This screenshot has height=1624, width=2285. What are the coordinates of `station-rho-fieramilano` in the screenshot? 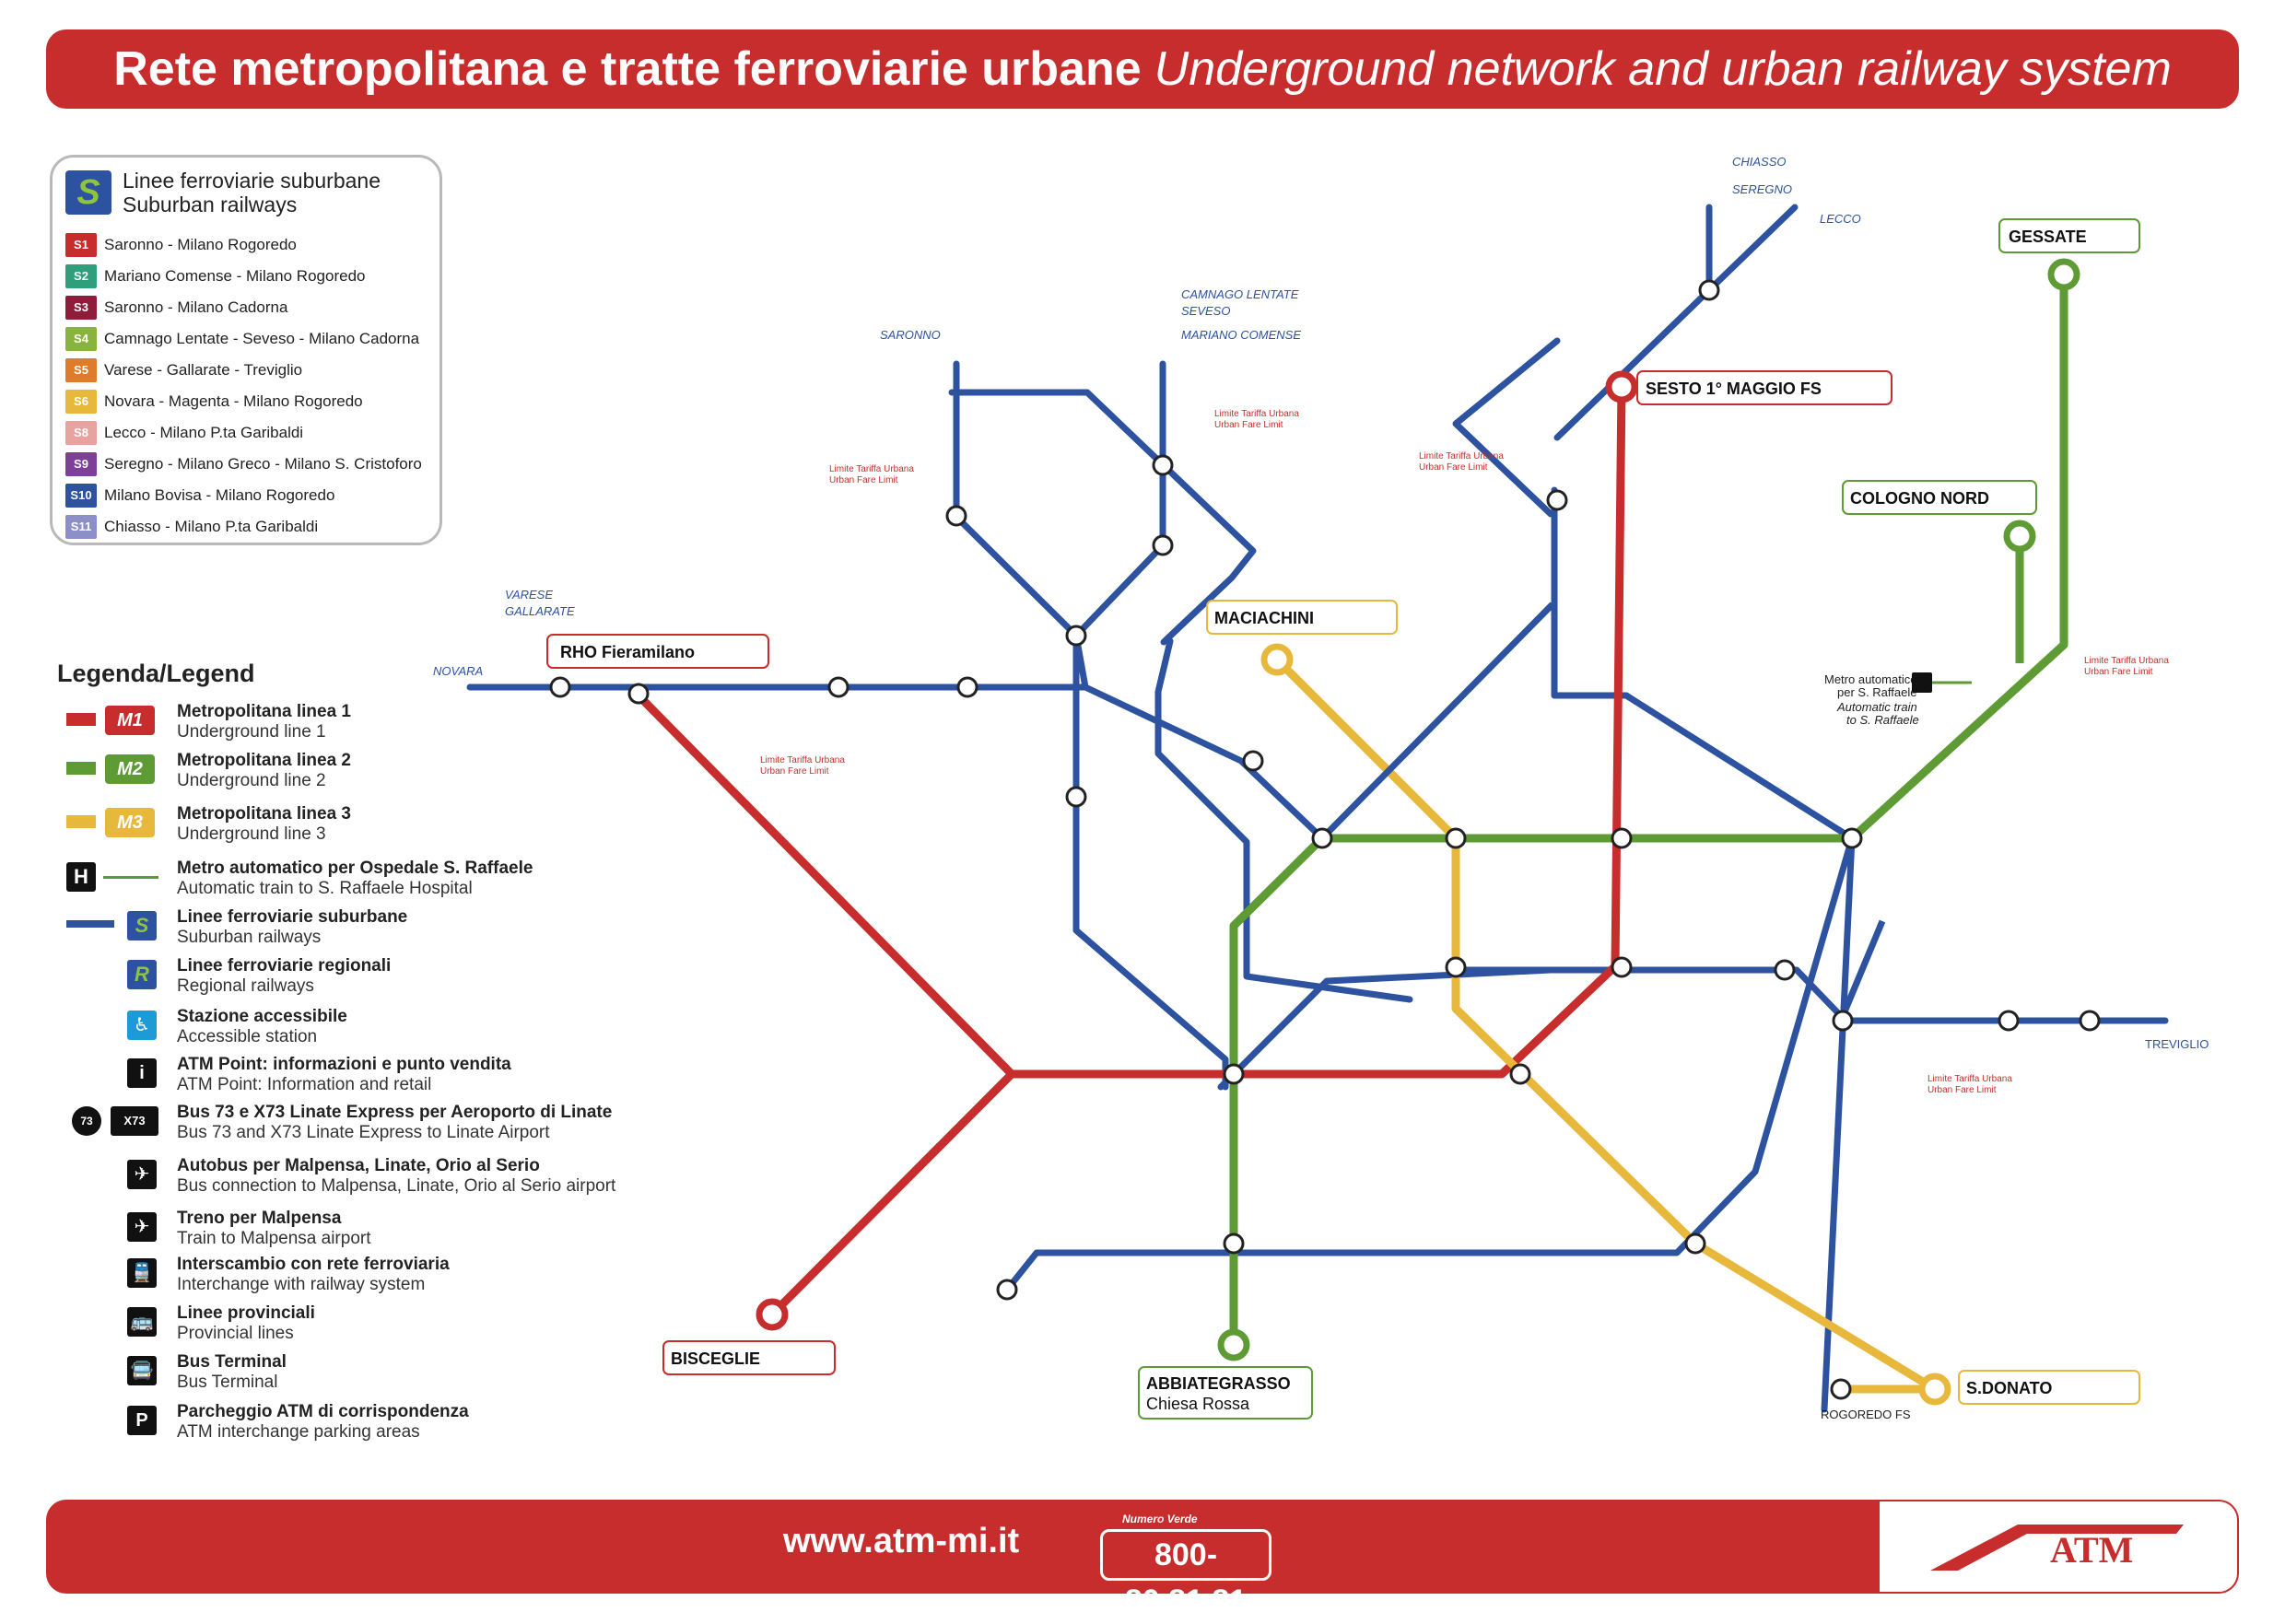 It's located at (639, 694).